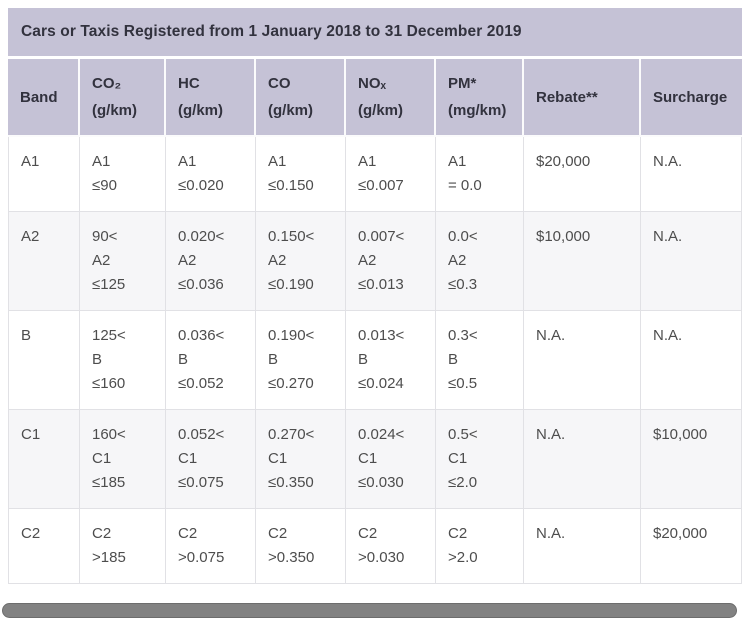  Describe the element at coordinates (44, 174) in the screenshot. I see `table-cell: A1` at that location.